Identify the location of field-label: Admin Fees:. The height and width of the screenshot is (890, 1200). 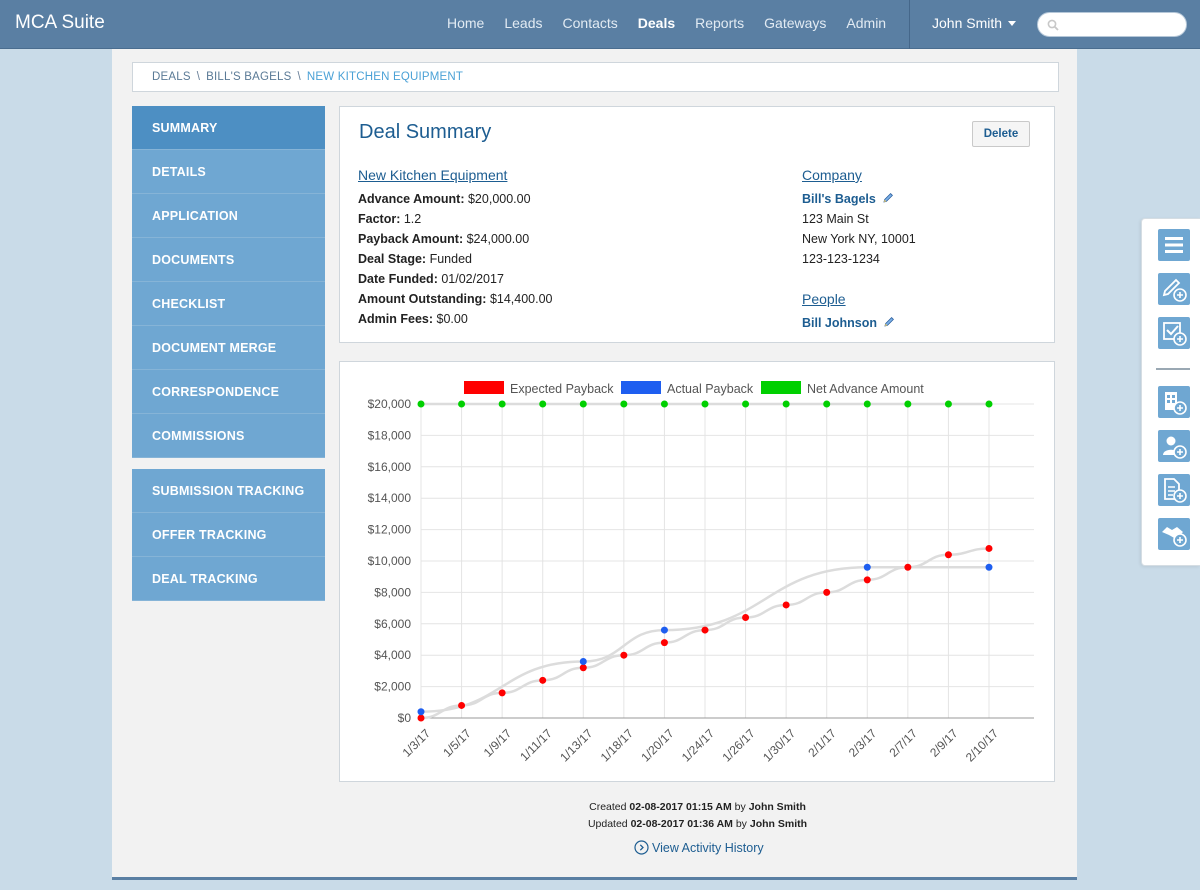
(396, 319).